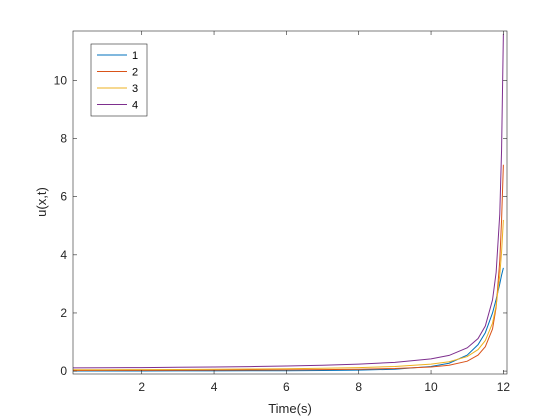  What do you see at coordinates (63, 371) in the screenshot?
I see `y-tick-label: 0` at bounding box center [63, 371].